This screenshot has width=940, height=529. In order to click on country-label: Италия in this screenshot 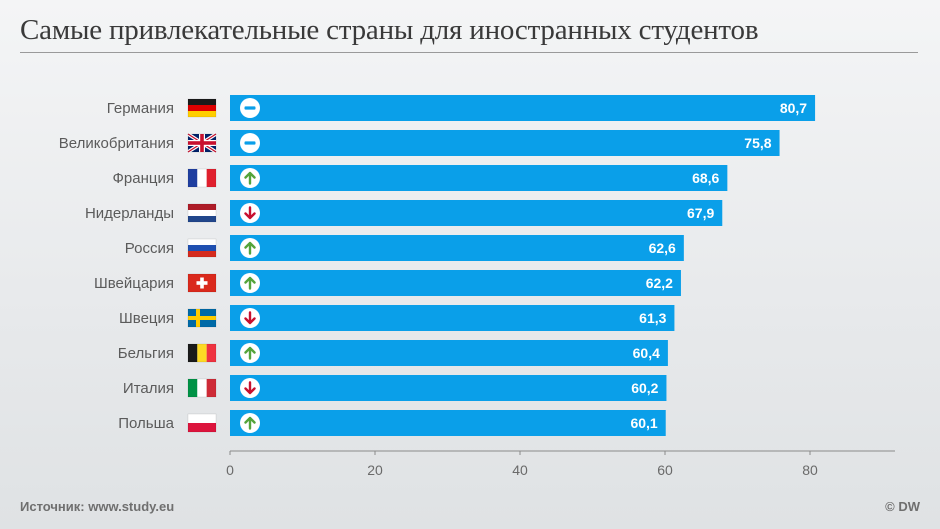, I will do `click(148, 388)`.